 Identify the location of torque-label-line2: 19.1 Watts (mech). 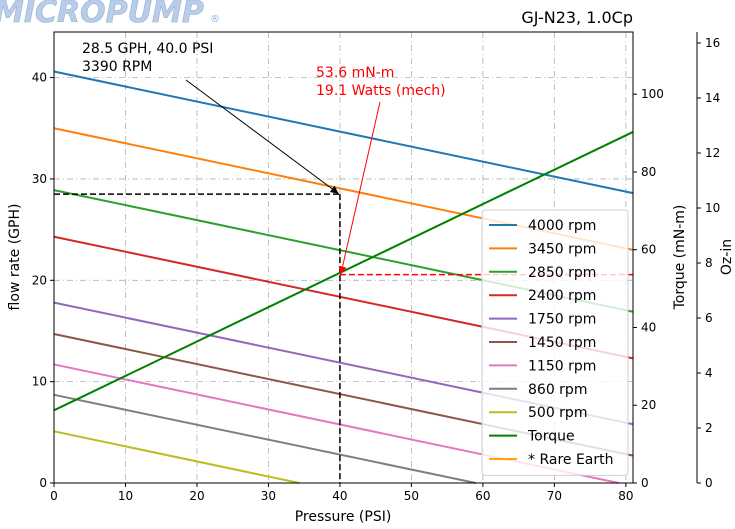
(381, 91).